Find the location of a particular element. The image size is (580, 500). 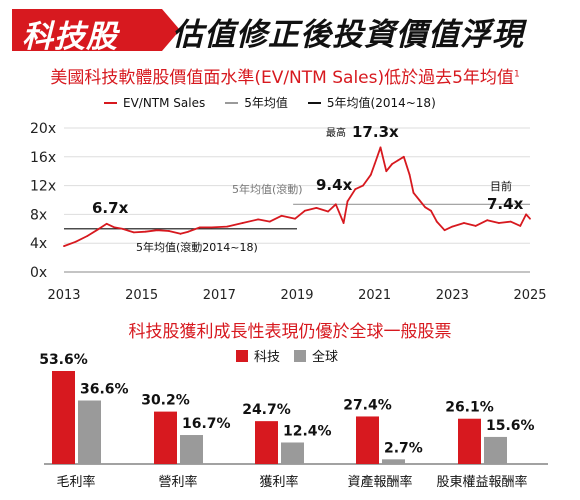

y-tick-label: 20x is located at coordinates (43, 129).